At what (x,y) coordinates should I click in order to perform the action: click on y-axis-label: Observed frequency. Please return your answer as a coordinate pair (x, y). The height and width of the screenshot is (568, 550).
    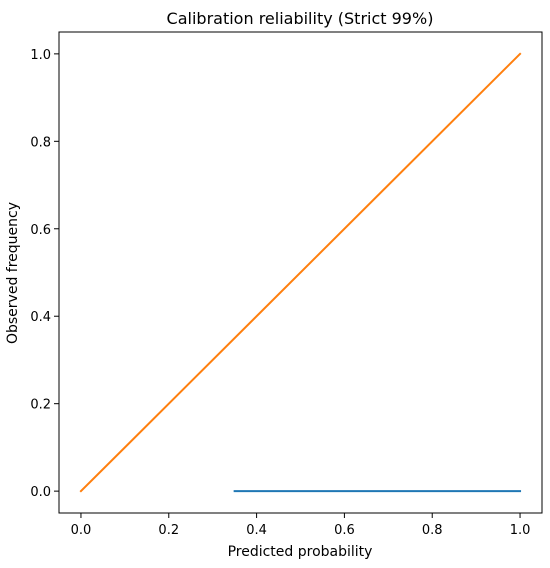
    Looking at the image, I should click on (13, 273).